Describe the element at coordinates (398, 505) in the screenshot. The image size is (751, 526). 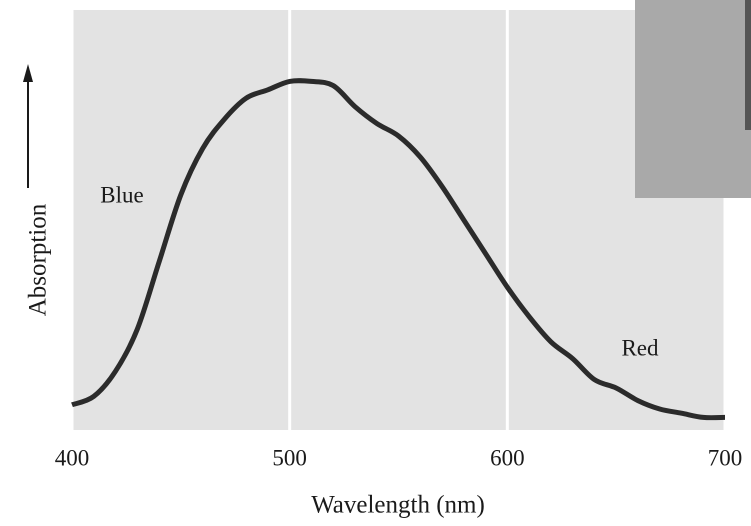
I see `x-axis-label: Wavelength (nm)` at that location.